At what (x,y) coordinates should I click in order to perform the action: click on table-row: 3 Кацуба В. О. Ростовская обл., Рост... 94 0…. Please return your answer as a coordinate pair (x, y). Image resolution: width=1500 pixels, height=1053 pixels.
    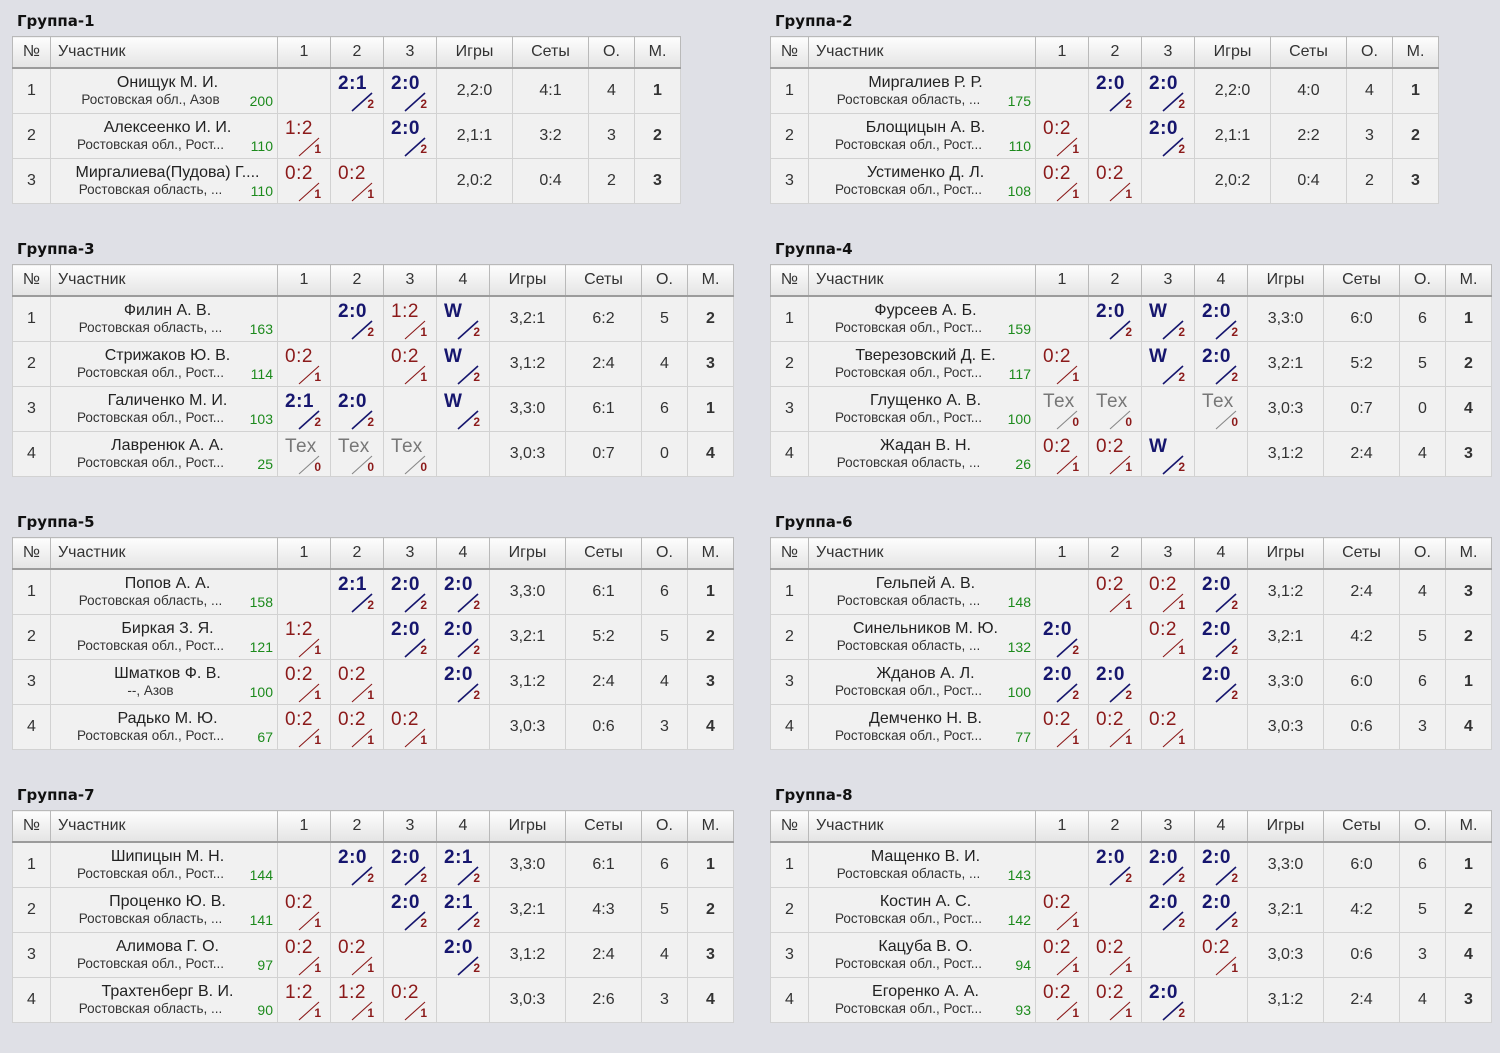
    Looking at the image, I should click on (1131, 955).